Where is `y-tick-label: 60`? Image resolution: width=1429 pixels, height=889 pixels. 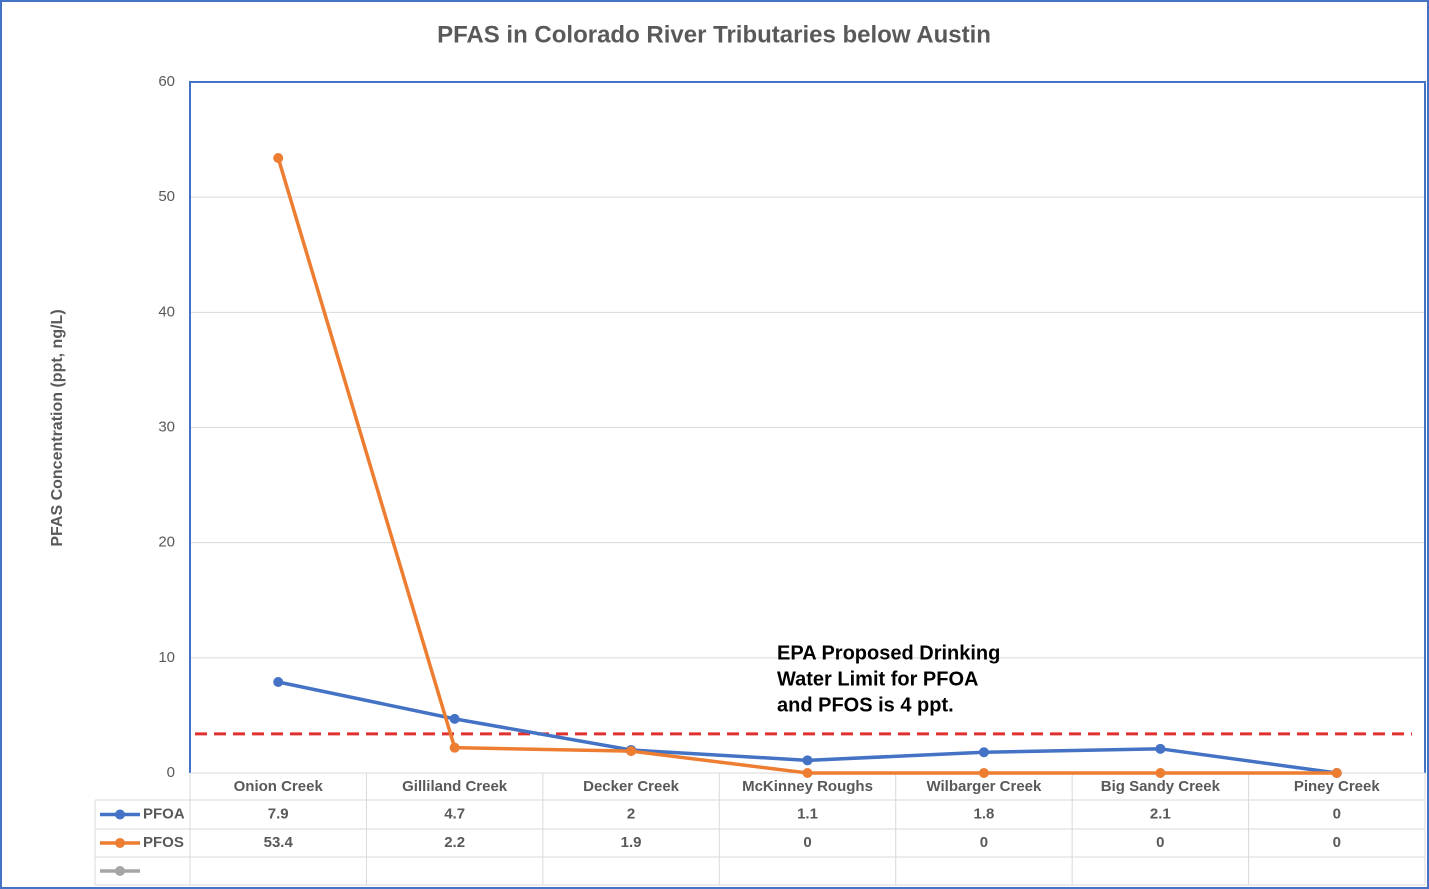
y-tick-label: 60 is located at coordinates (166, 81).